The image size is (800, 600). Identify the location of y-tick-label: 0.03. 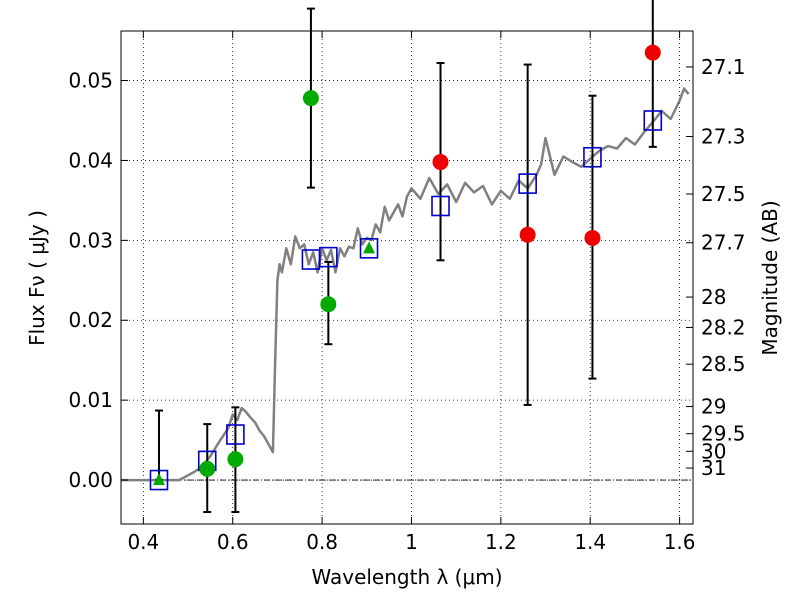
(90, 240).